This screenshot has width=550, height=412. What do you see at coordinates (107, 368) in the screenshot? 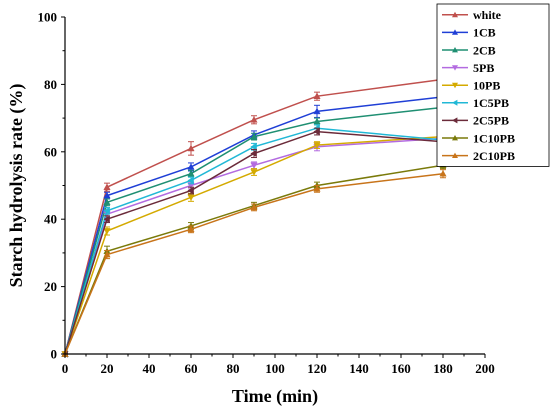
I see `x-tick-label: 20` at bounding box center [107, 368].